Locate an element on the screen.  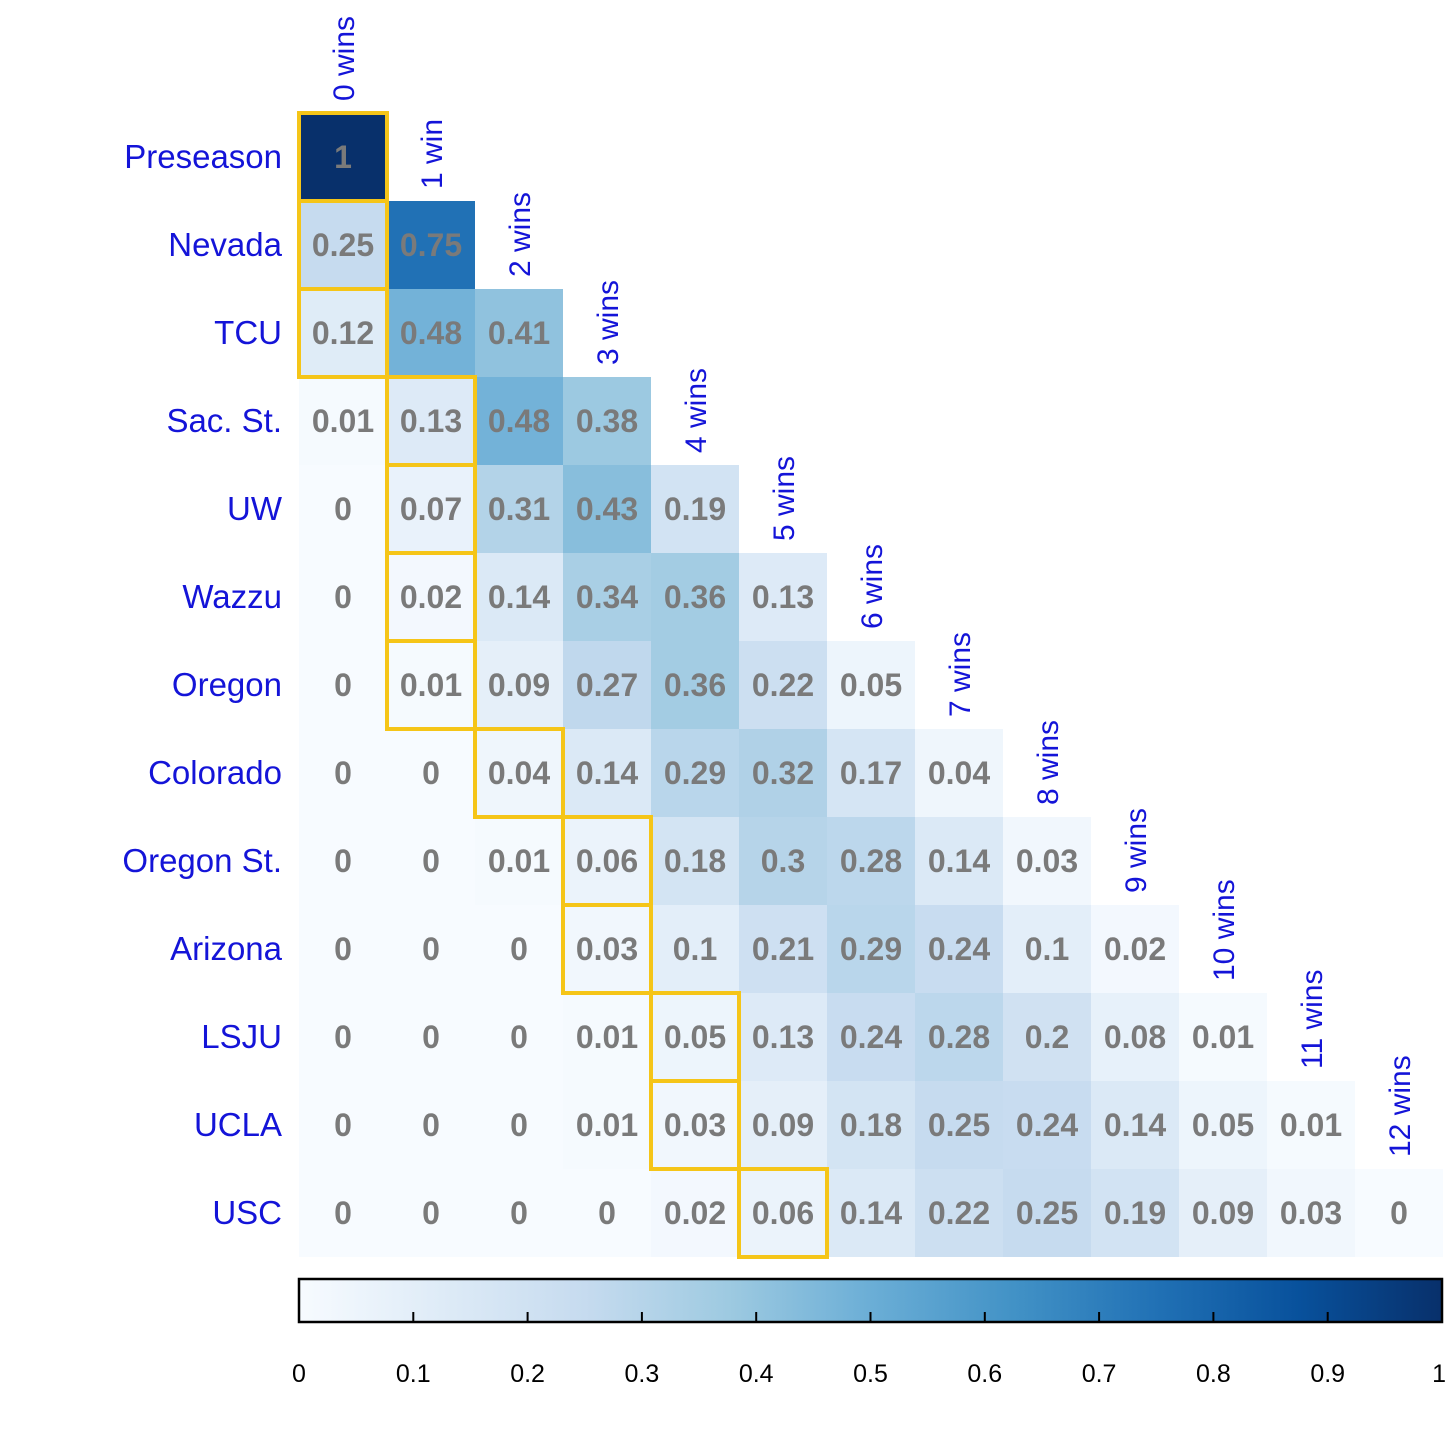
colorbar: 0 0.1 0.2 0.3 0.4 0.5 0.6 0.7 0.8 0.9 1 is located at coordinates (869, 1332).